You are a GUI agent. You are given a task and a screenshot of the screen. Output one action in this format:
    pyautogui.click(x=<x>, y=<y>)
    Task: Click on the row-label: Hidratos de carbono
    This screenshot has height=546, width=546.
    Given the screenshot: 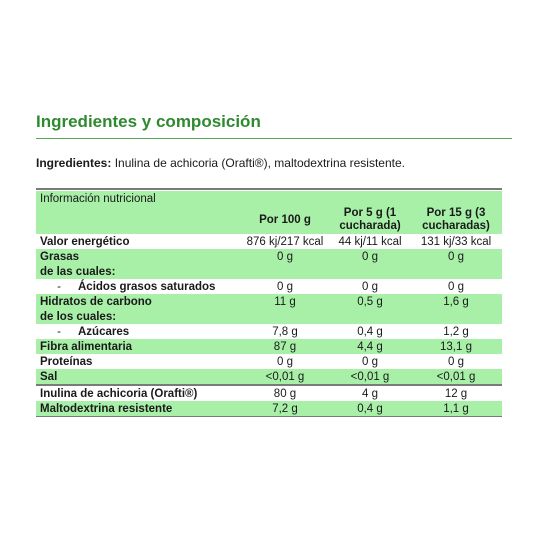 What is the action you would take?
    pyautogui.click(x=96, y=301)
    